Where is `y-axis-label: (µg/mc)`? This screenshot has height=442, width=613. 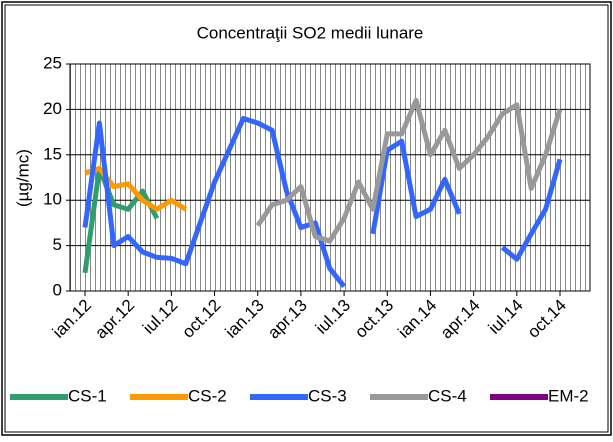
y-axis-label: (µg/mc) is located at coordinates (22, 178).